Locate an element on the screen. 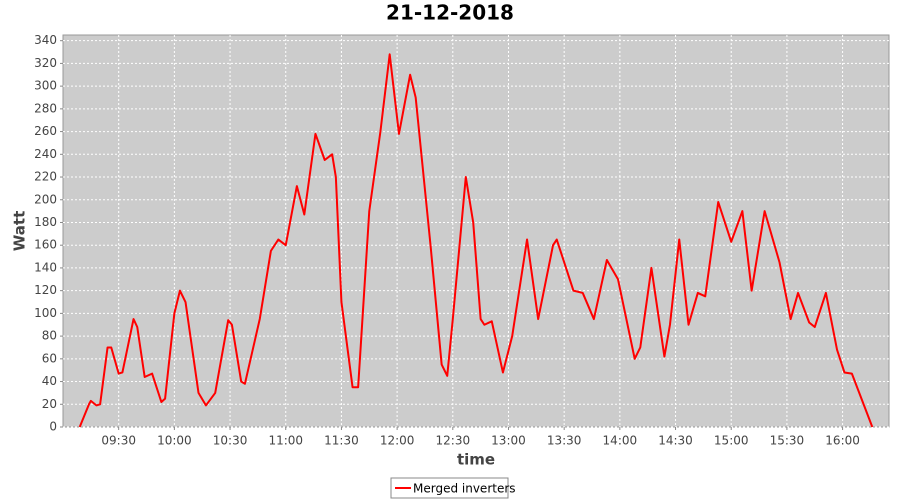 The height and width of the screenshot is (500, 900). y-tick-label: 240 is located at coordinates (45, 154).